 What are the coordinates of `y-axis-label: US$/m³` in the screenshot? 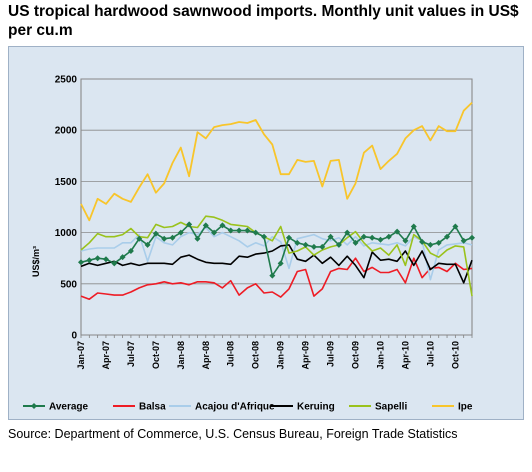 It's located at (36, 261).